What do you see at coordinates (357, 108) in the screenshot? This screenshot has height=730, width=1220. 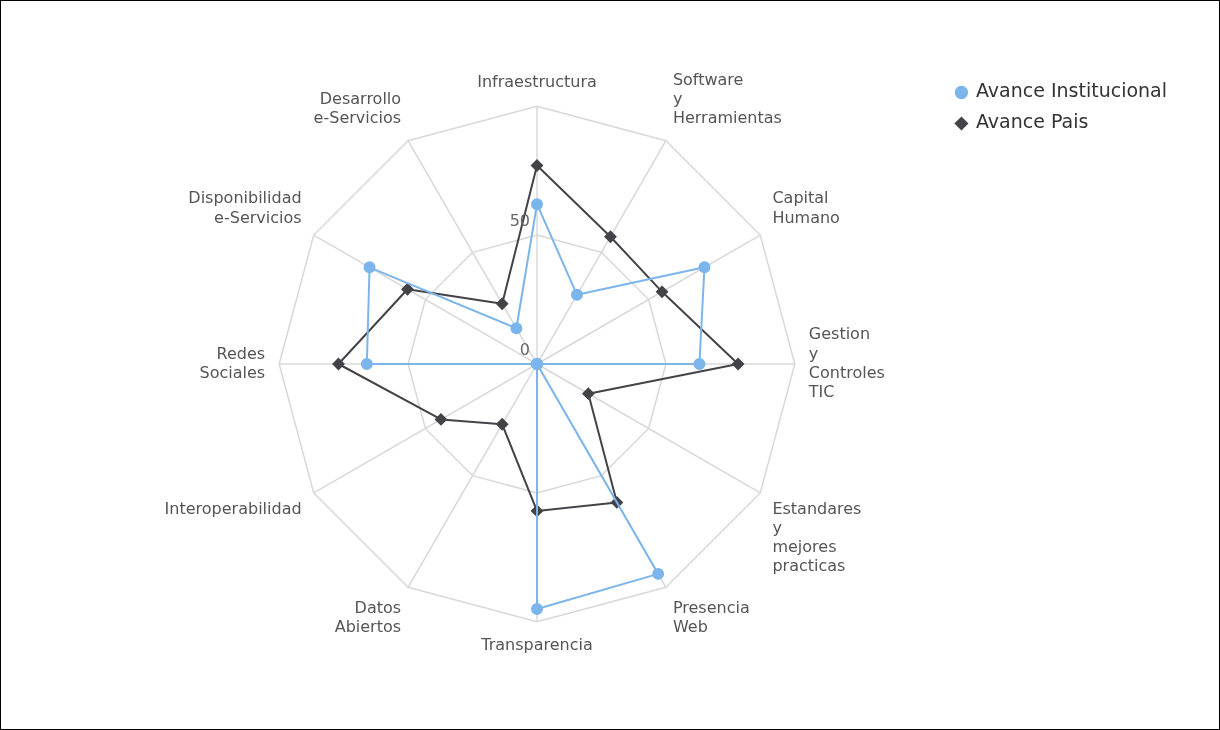 I see `spoke-label: Desarrollo e-Servicios` at bounding box center [357, 108].